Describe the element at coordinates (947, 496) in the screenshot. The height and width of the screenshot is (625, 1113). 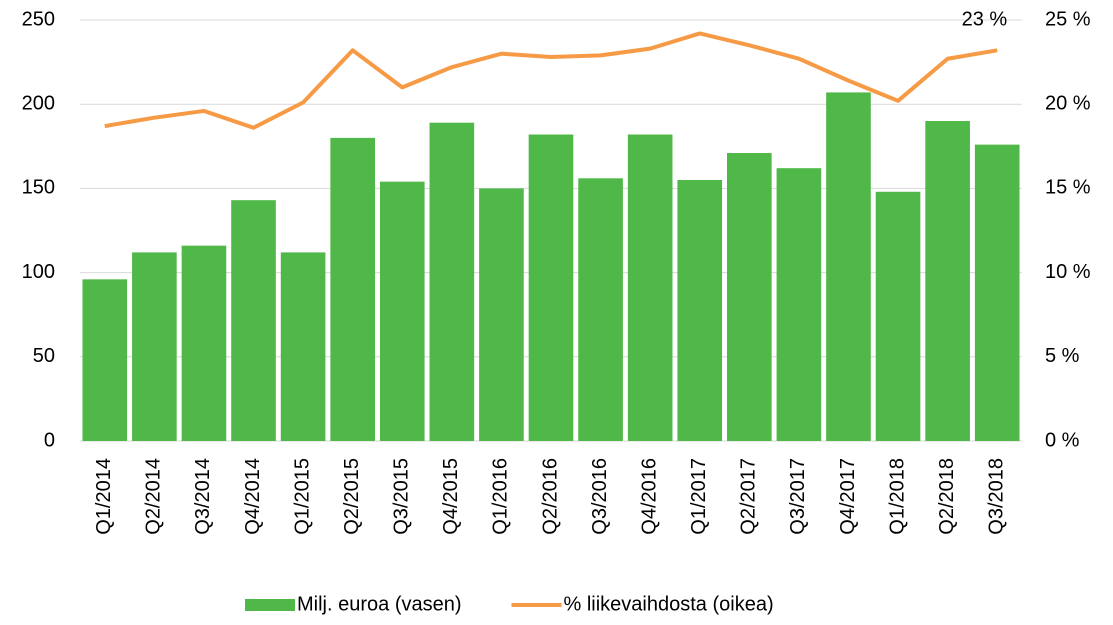
I see `x-tick-label: Q2/2018` at that location.